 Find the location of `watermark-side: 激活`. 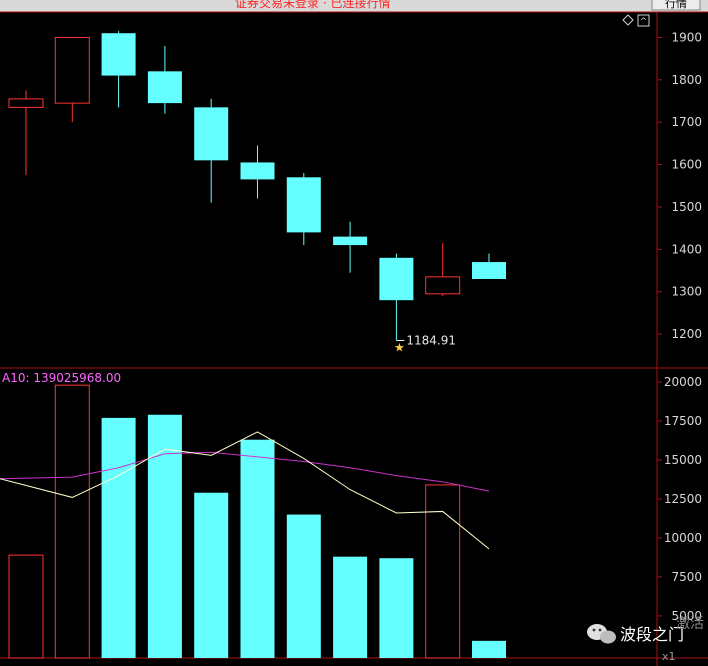

watermark-side: 激活 is located at coordinates (690, 623).